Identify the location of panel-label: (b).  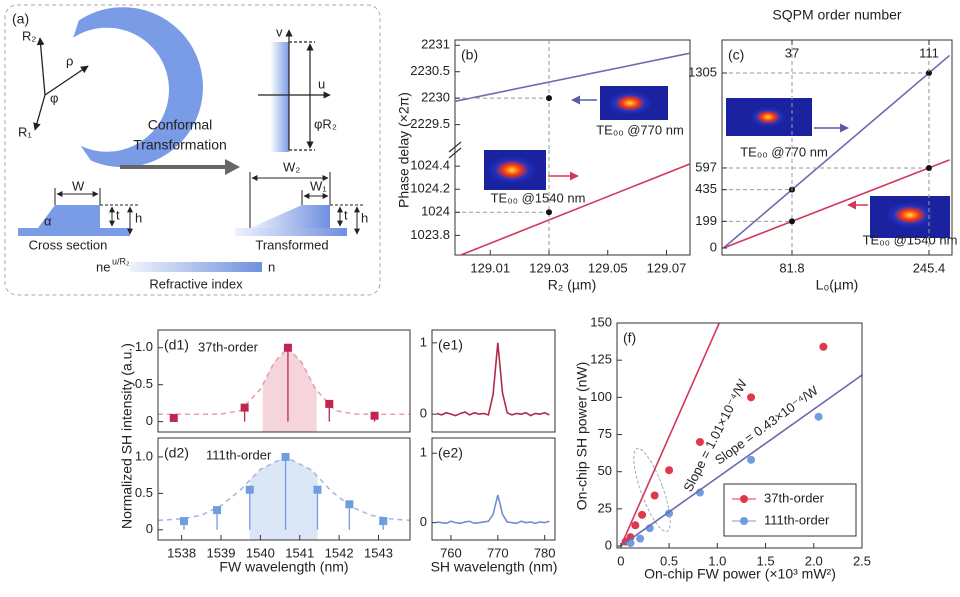
(469, 55).